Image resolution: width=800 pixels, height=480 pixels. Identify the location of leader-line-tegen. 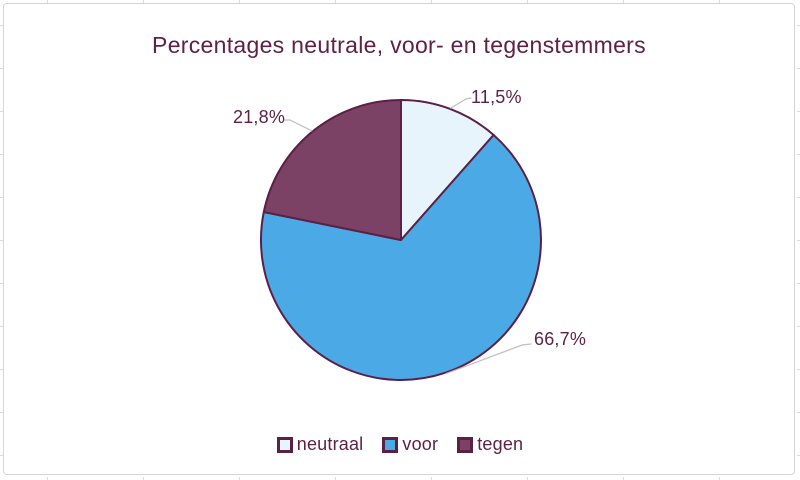
(298, 125).